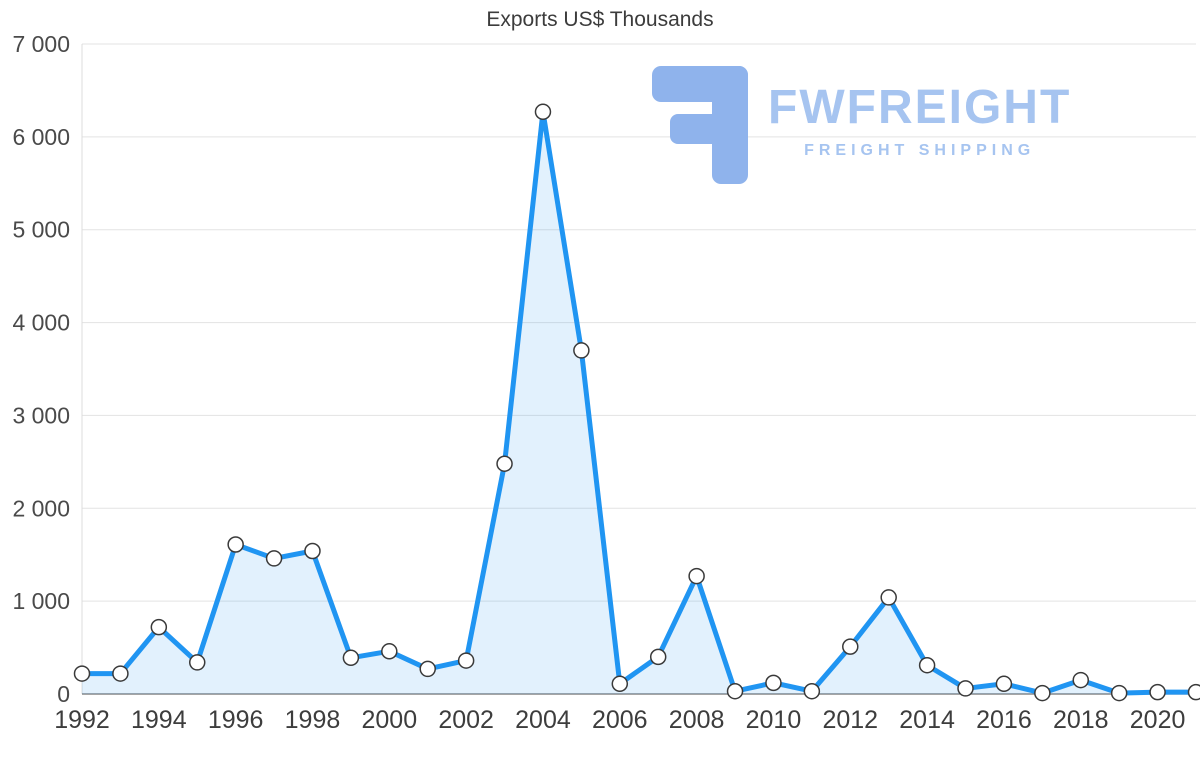 This screenshot has width=1200, height=763. What do you see at coordinates (1158, 720) in the screenshot?
I see `x-tick-label: 2020` at bounding box center [1158, 720].